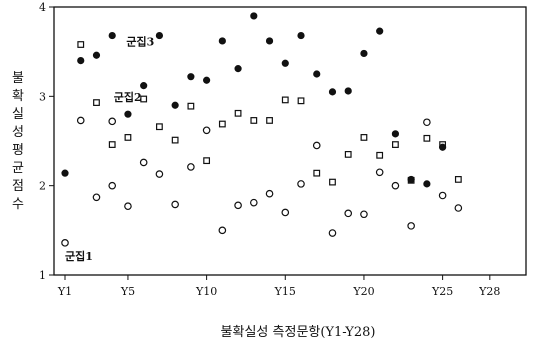 The width and height of the screenshot is (539, 350). Describe the element at coordinates (79, 256) in the screenshot. I see `cluster-label-1: 군집1` at that location.